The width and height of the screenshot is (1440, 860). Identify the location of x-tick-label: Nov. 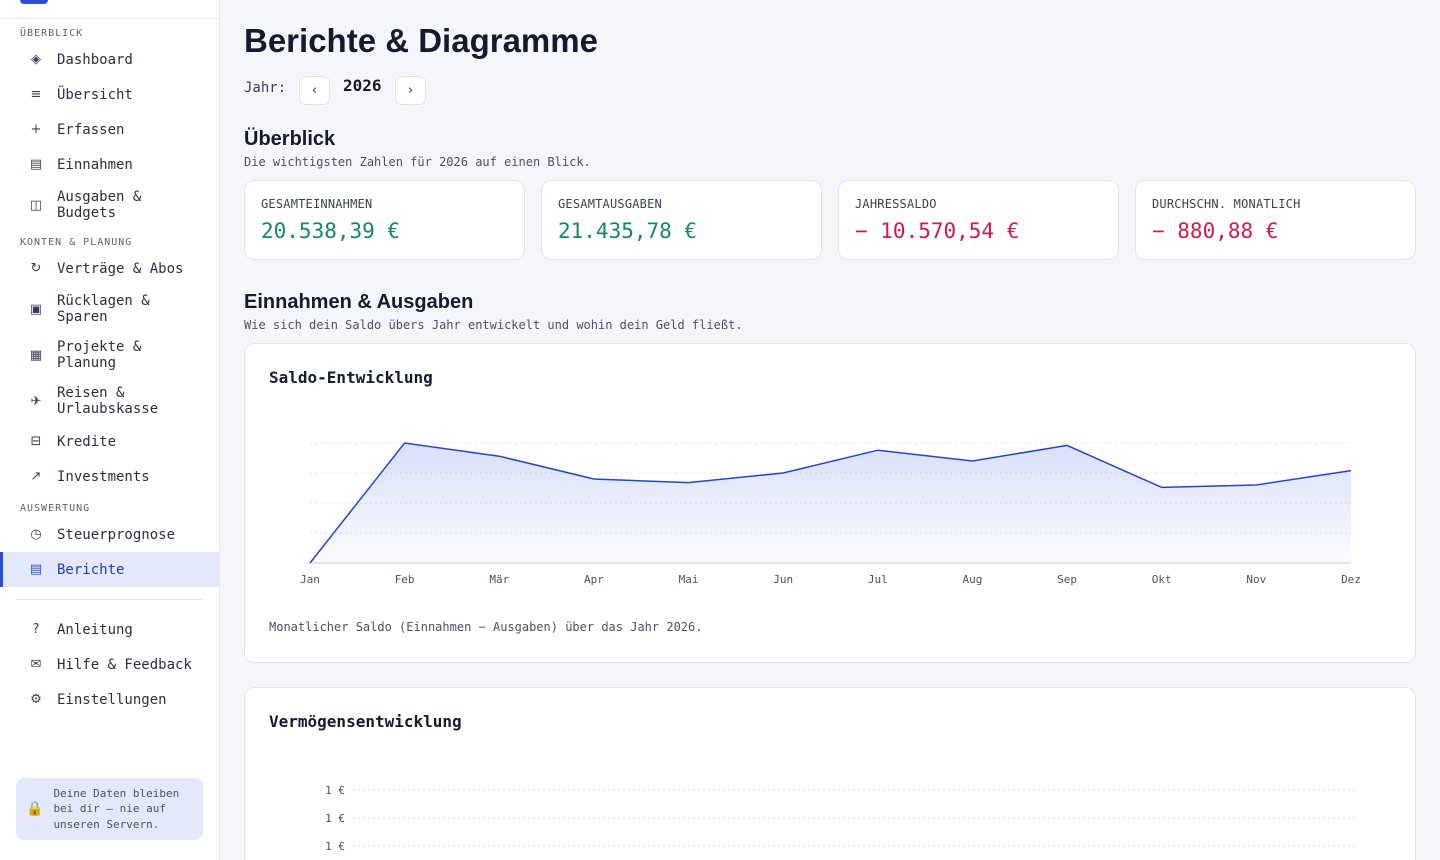
(1256, 579).